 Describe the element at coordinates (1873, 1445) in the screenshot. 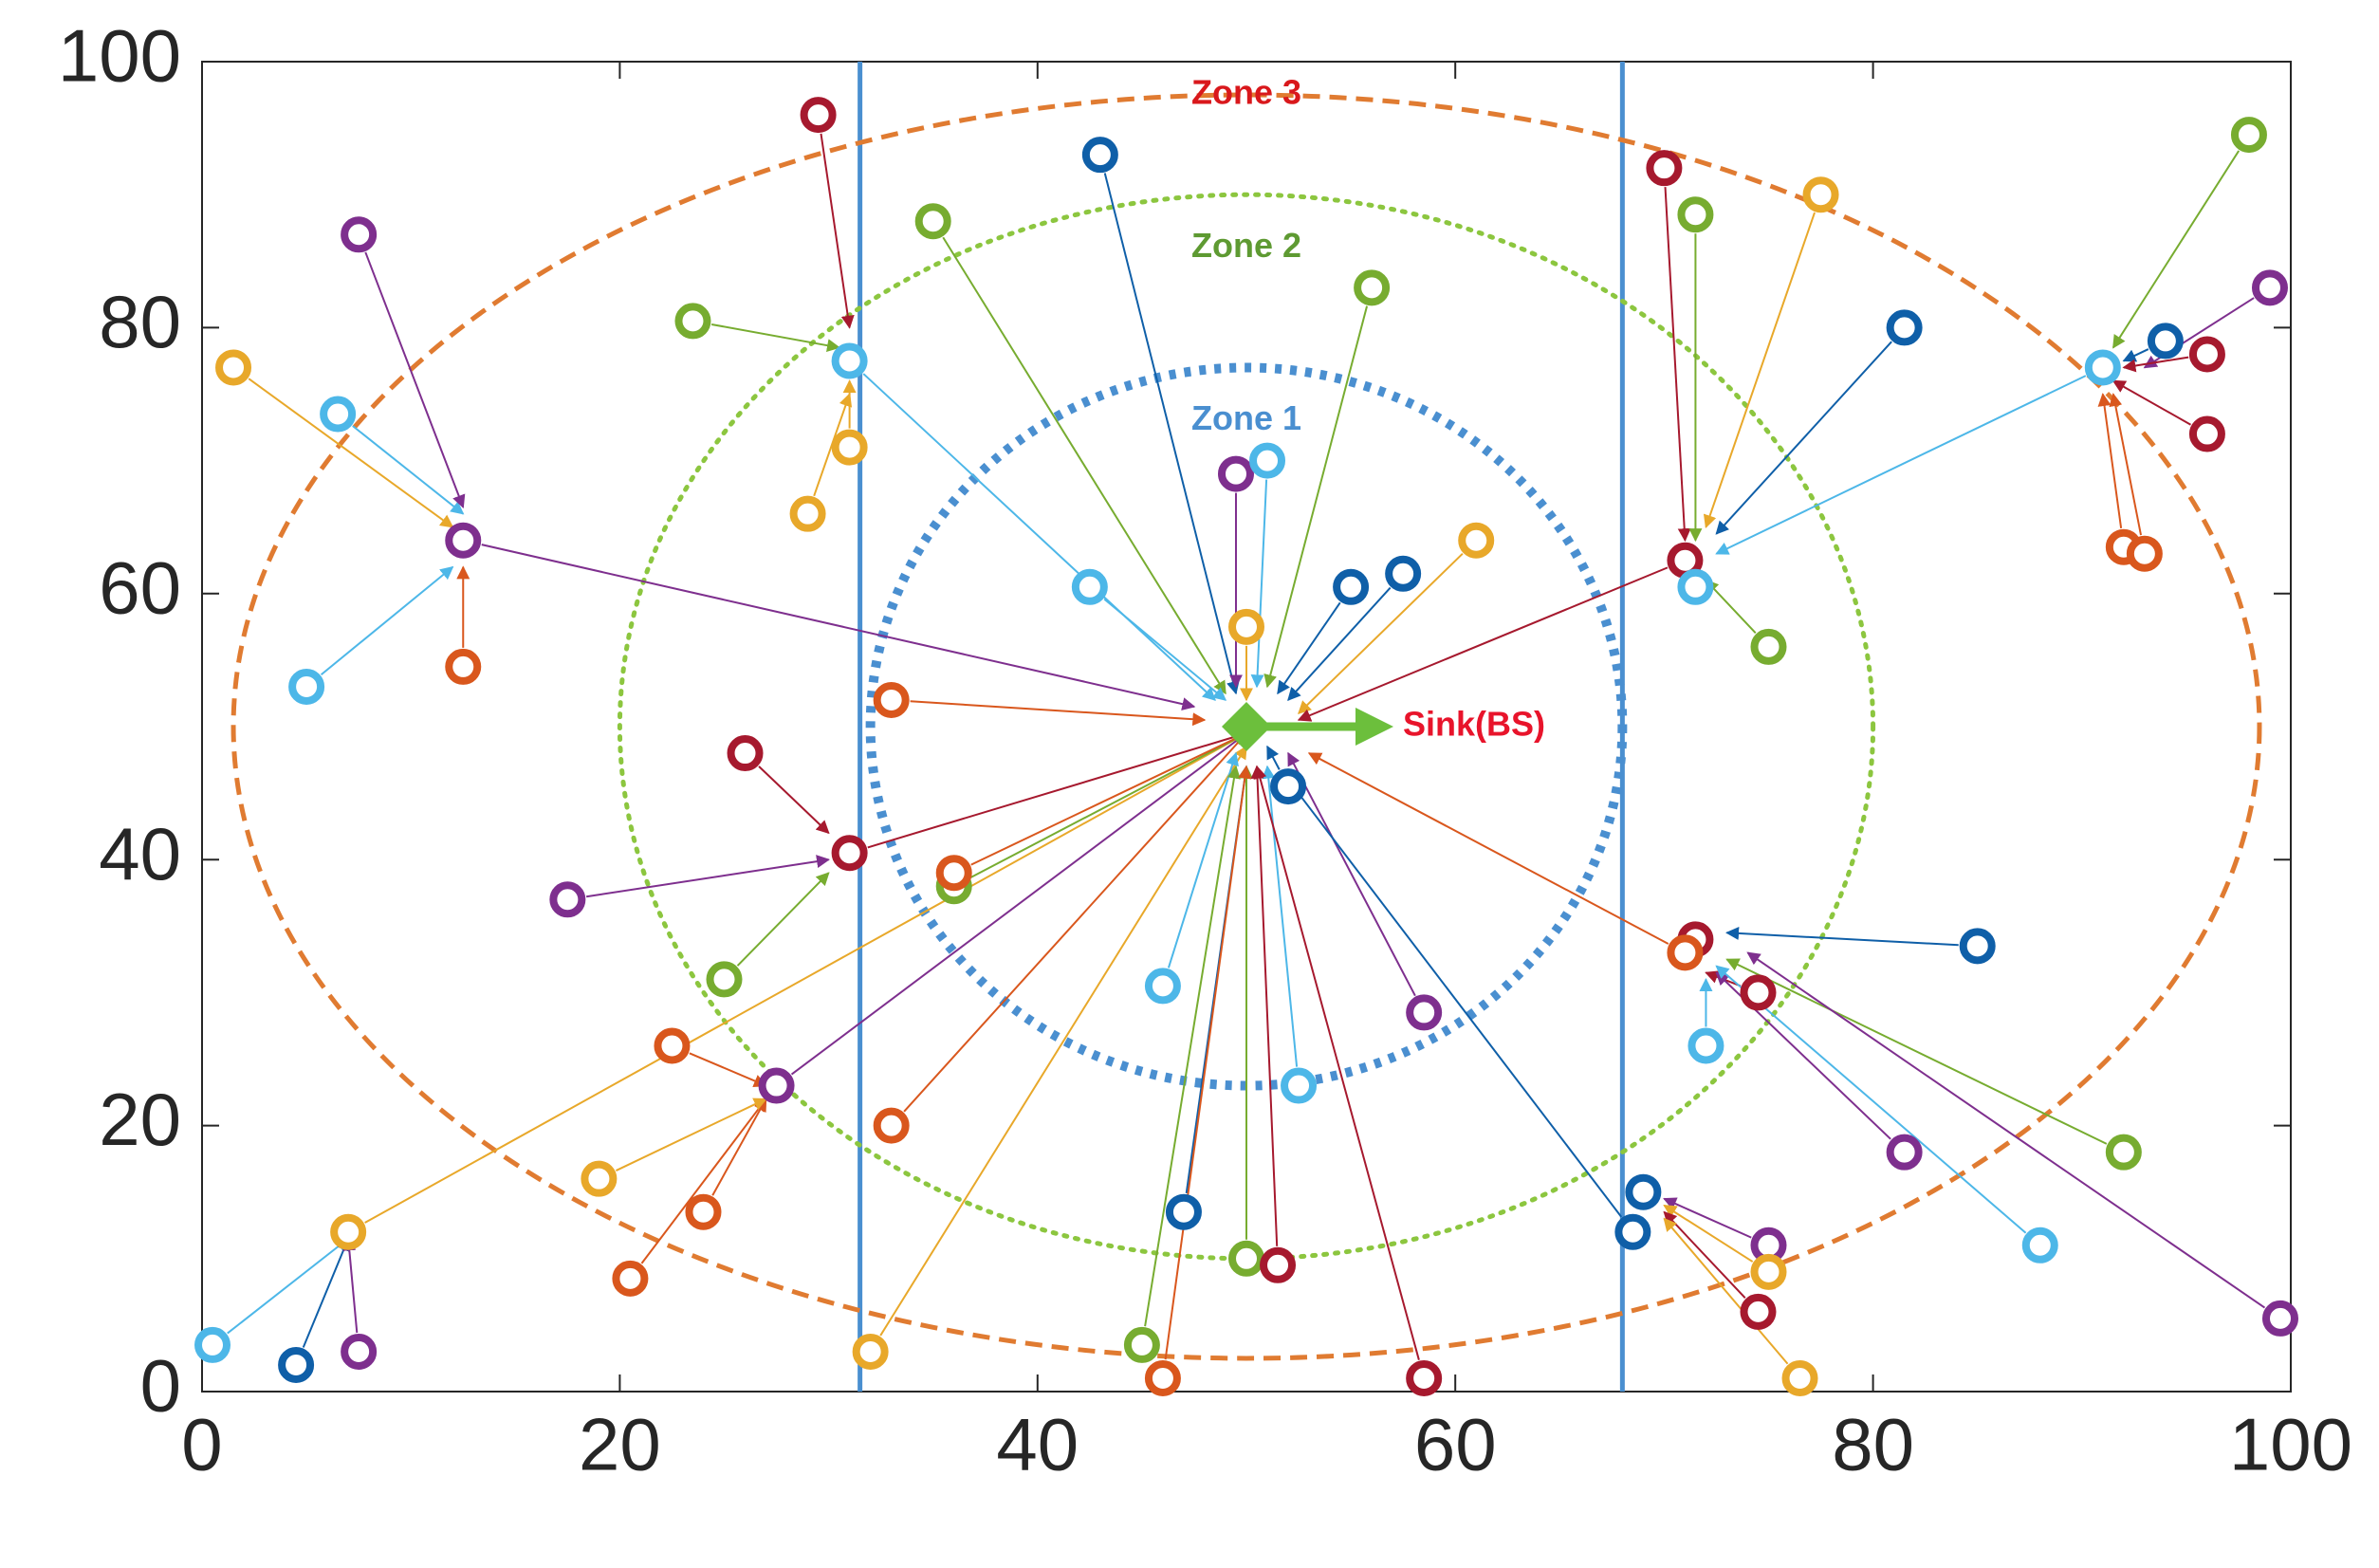

I see `x-tick-label: 80` at that location.